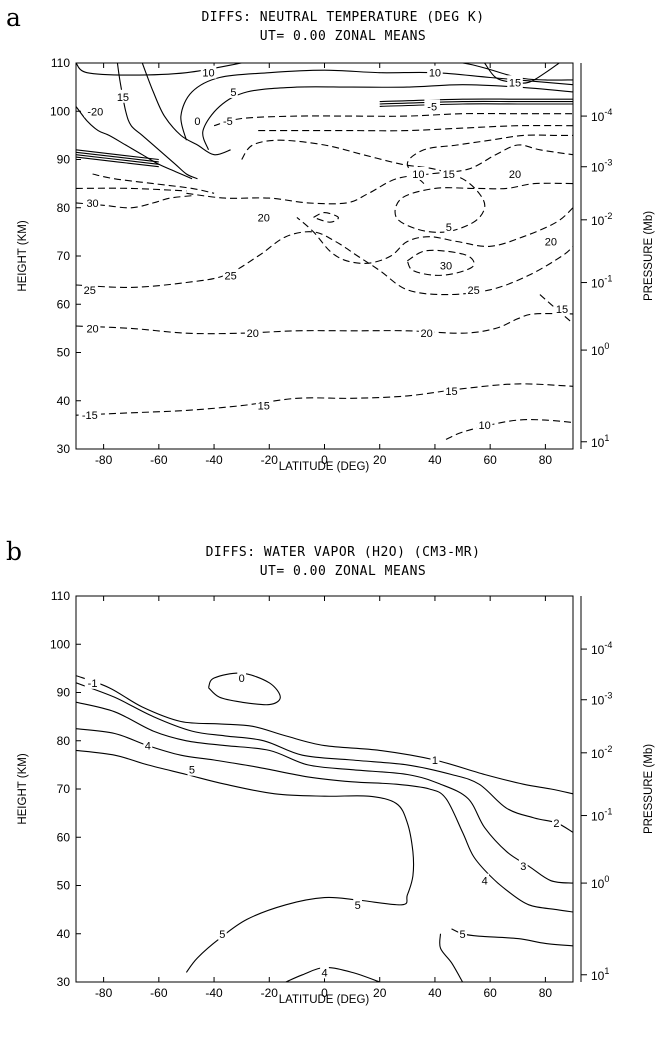 The image size is (663, 1053). I want to click on title-line2-b: UT= 0.00 ZONAL MEANS, so click(343, 571).